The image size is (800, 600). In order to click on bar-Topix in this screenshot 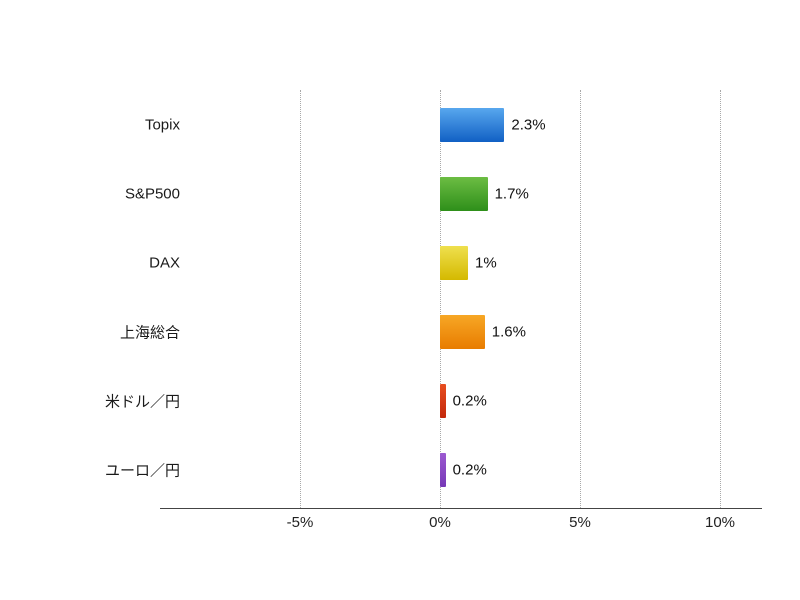, I will do `click(472, 125)`.